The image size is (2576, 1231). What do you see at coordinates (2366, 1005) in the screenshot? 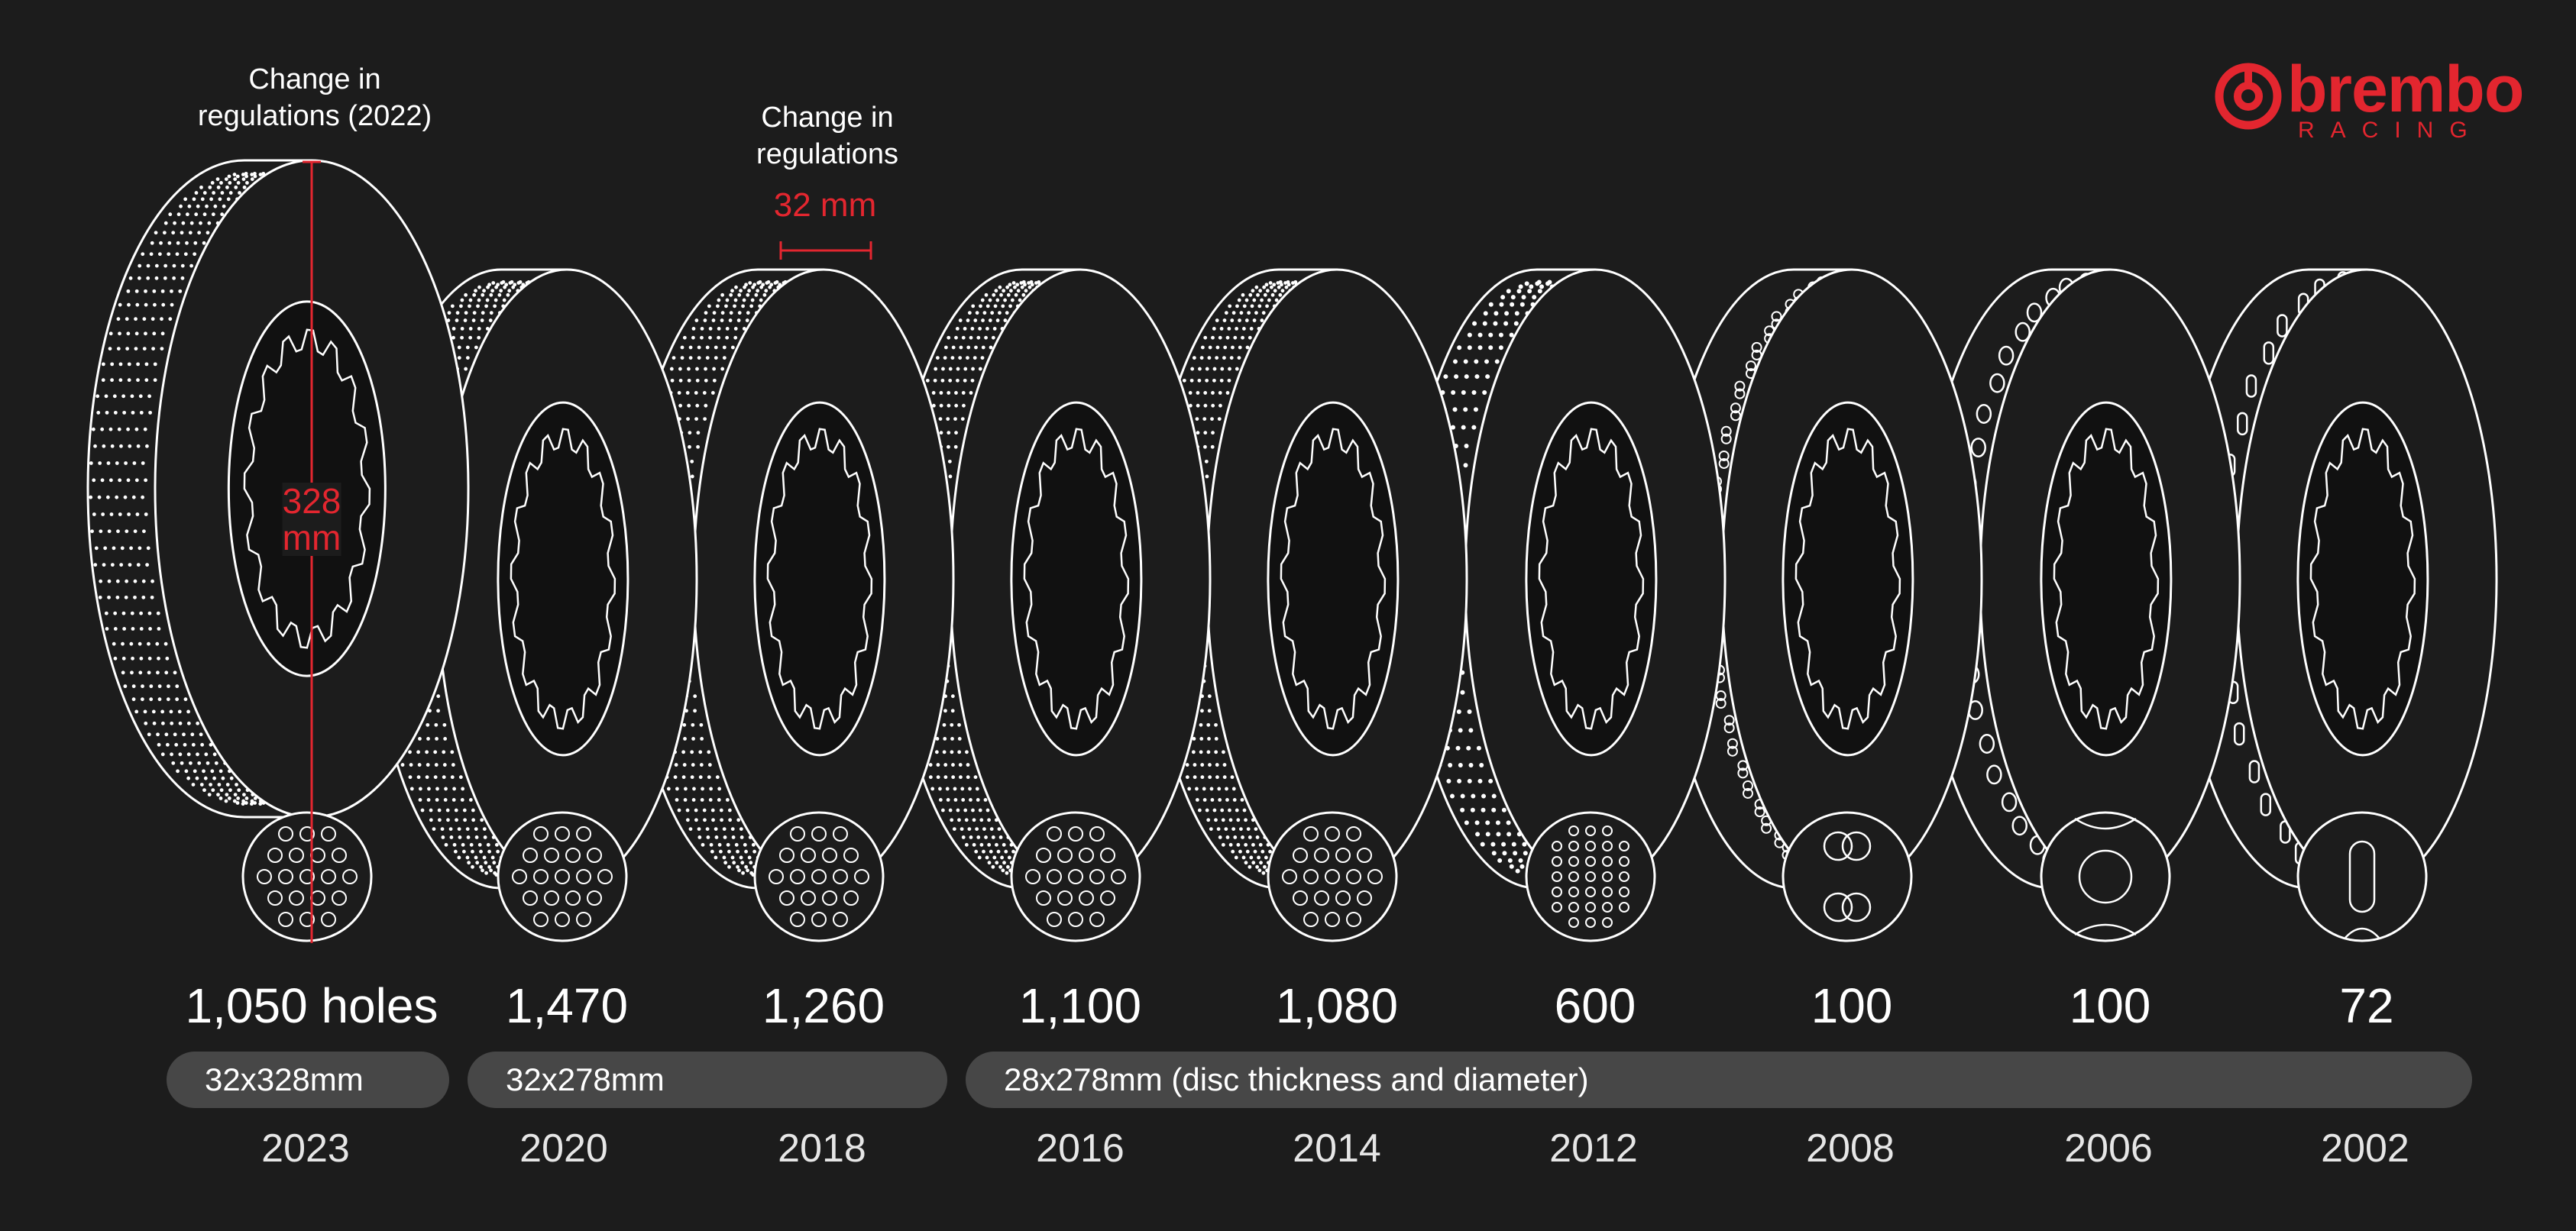
I see `disc-holes-2002: 72` at bounding box center [2366, 1005].